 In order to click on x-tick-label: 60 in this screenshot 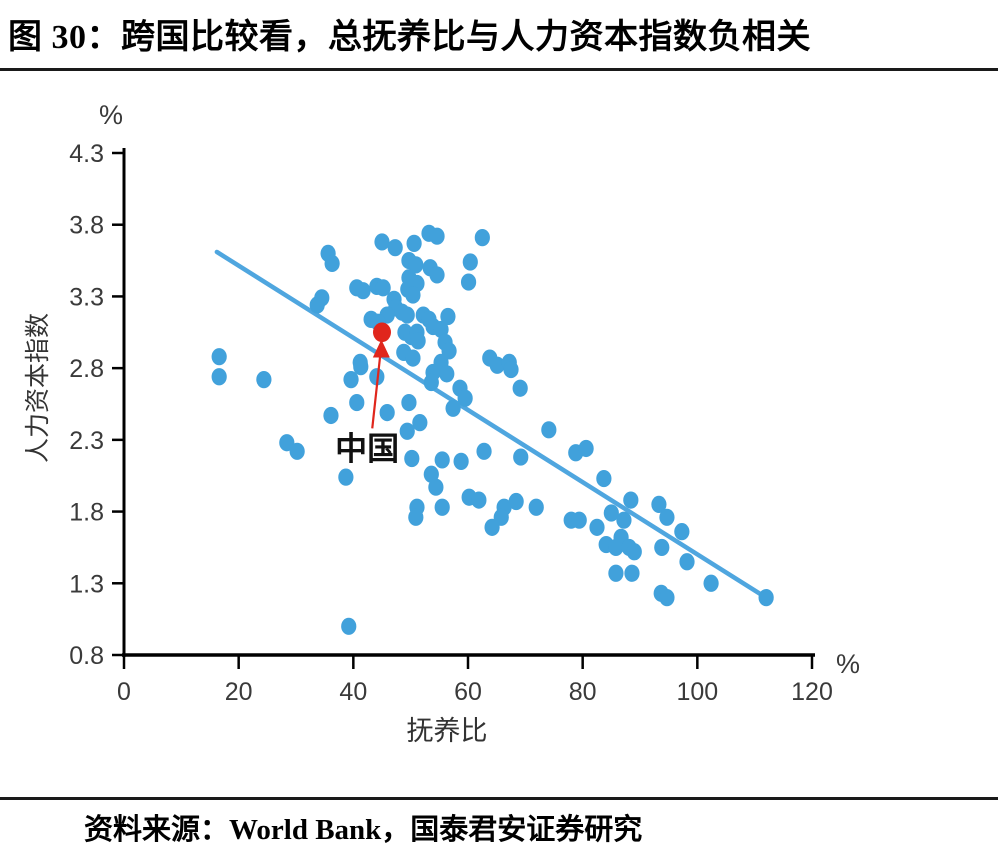, I will do `click(468, 692)`.